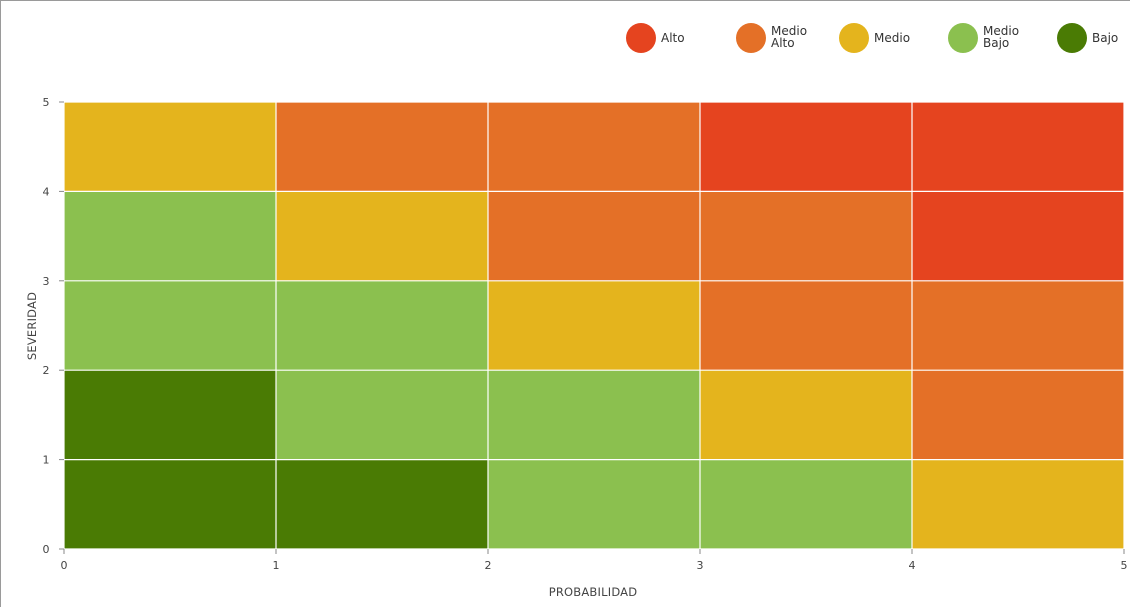 The width and height of the screenshot is (1130, 612). Describe the element at coordinates (46, 460) in the screenshot. I see `y-tick-label: 1` at that location.